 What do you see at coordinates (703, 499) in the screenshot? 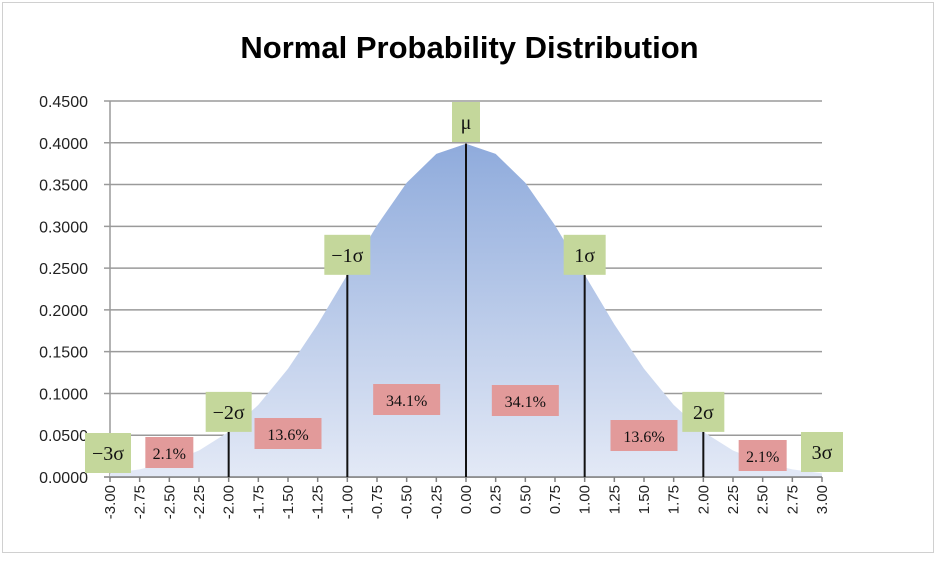
I see `x-tick-label: 2.00` at bounding box center [703, 499].